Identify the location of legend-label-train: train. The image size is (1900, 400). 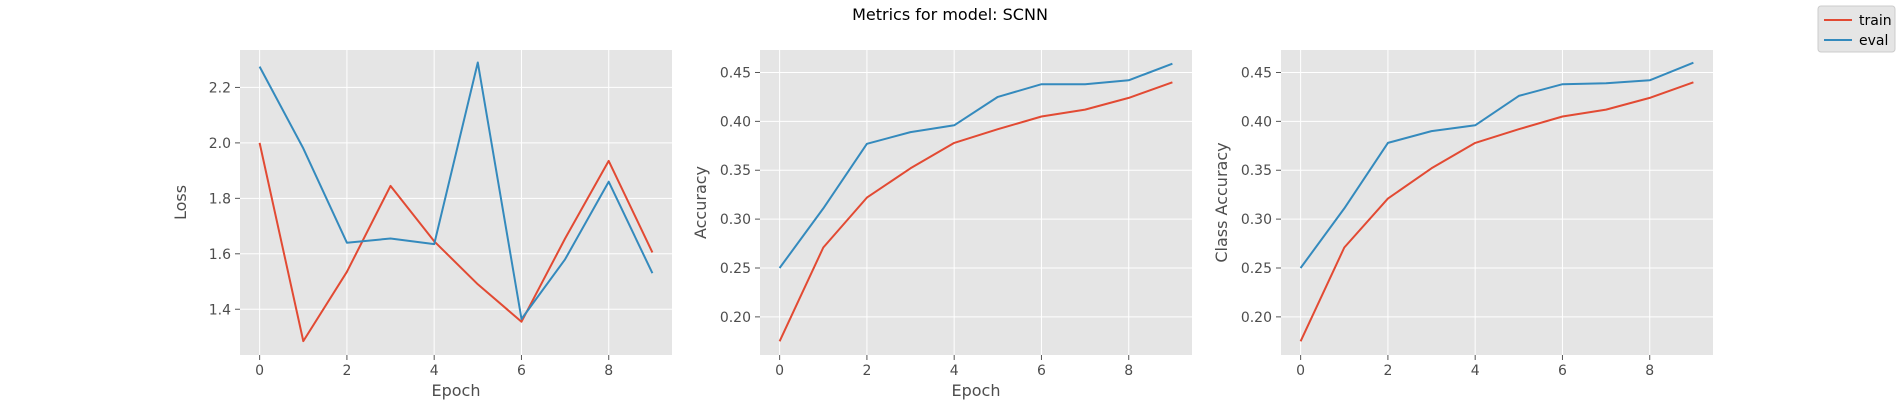
(1875, 21).